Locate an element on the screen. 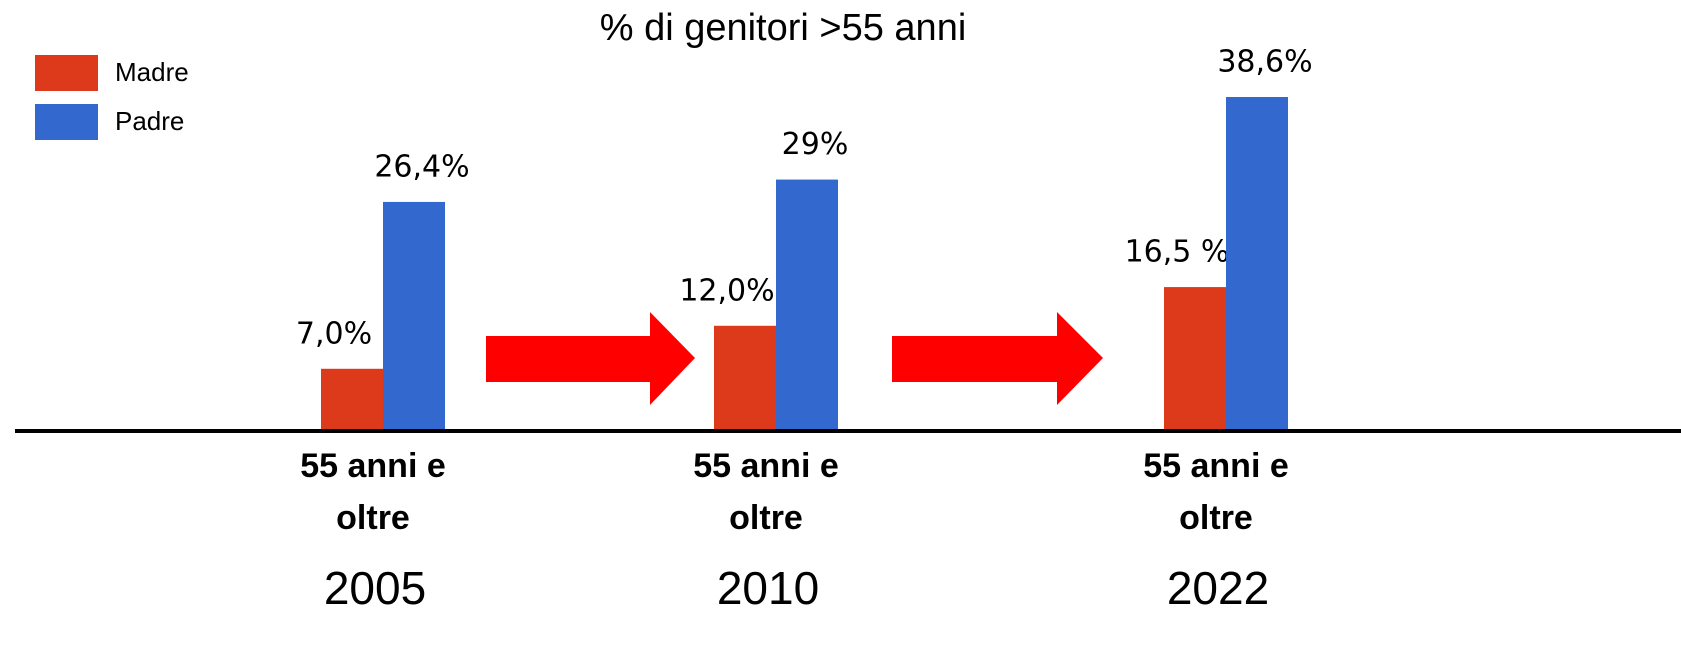 The height and width of the screenshot is (656, 1681). value-label: 29% is located at coordinates (815, 144).